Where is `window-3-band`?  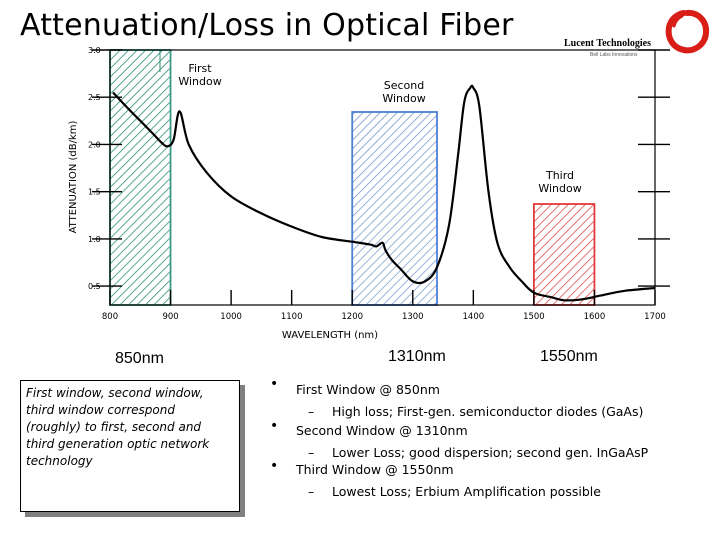
window-3-band is located at coordinates (564, 254).